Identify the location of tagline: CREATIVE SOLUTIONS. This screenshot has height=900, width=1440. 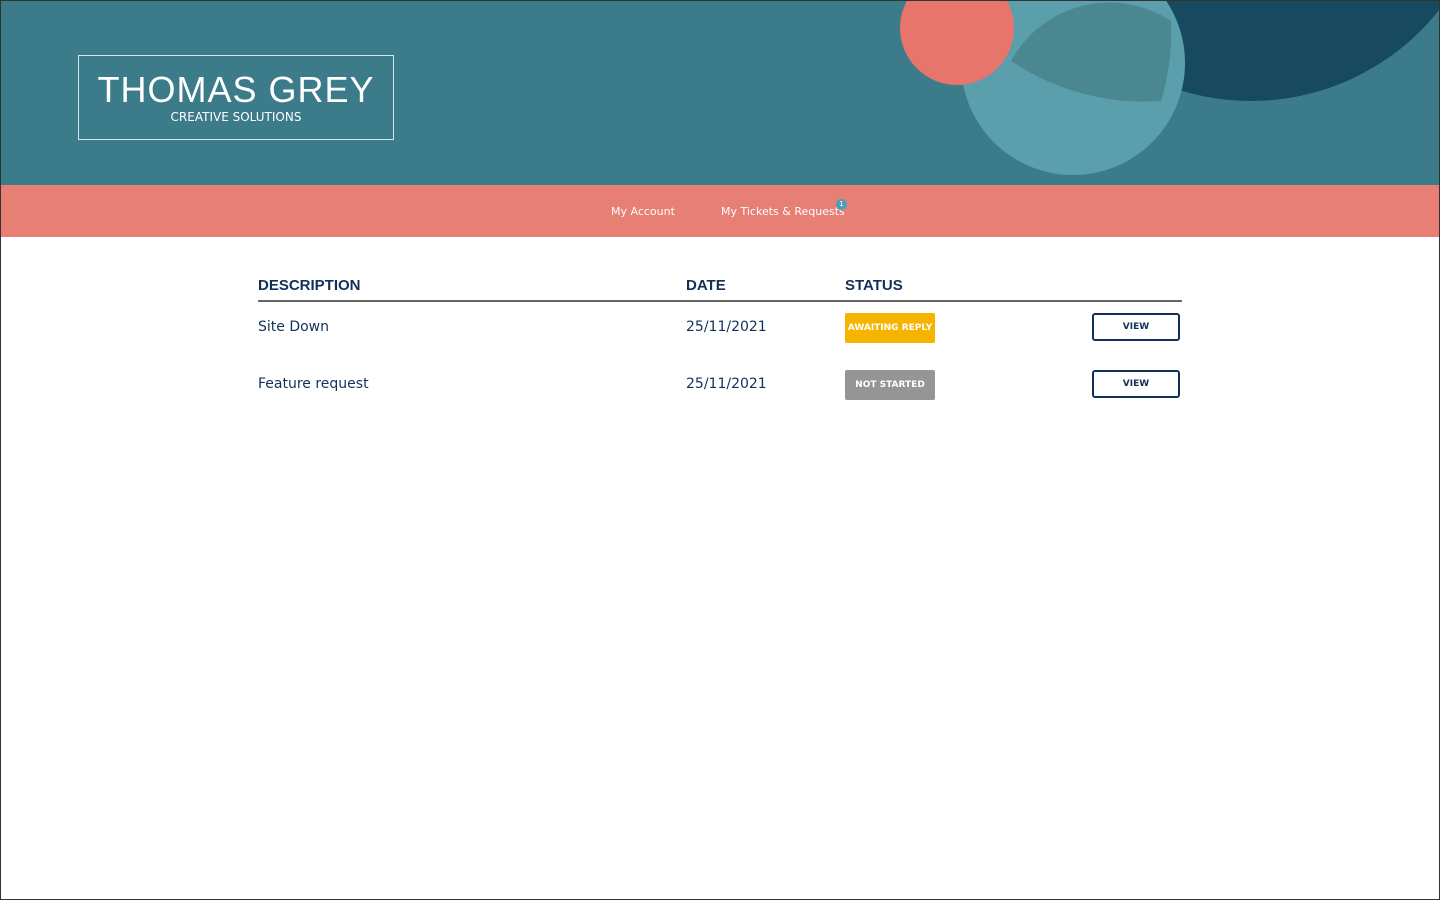
(236, 117).